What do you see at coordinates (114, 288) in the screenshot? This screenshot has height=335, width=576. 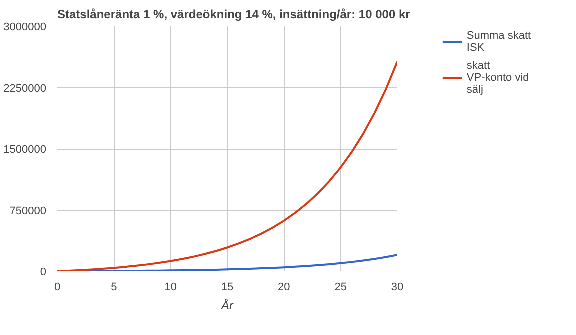 I see `x-tick-label: 5` at bounding box center [114, 288].